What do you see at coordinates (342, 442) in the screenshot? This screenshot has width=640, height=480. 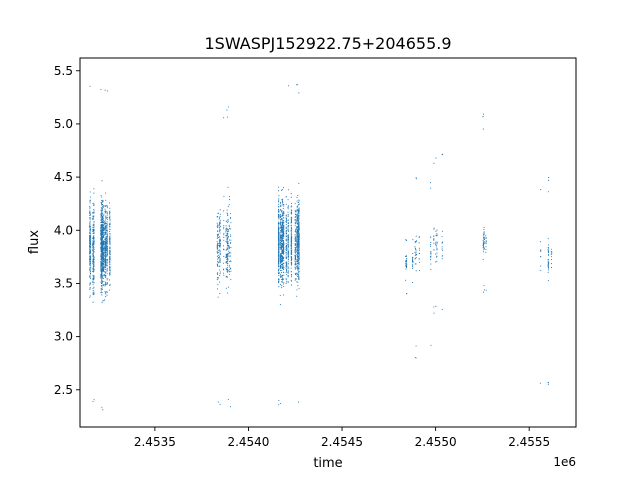 I see `x-tick-label: 2.4545` at bounding box center [342, 442].